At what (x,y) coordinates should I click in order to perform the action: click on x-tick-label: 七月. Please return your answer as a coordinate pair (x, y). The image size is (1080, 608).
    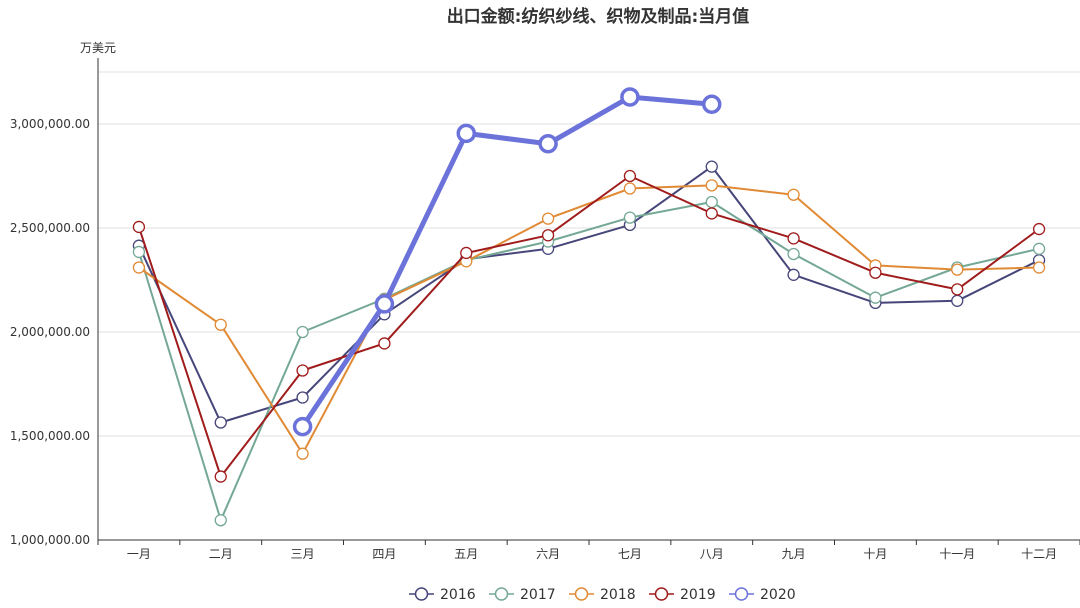
    Looking at the image, I should click on (630, 554).